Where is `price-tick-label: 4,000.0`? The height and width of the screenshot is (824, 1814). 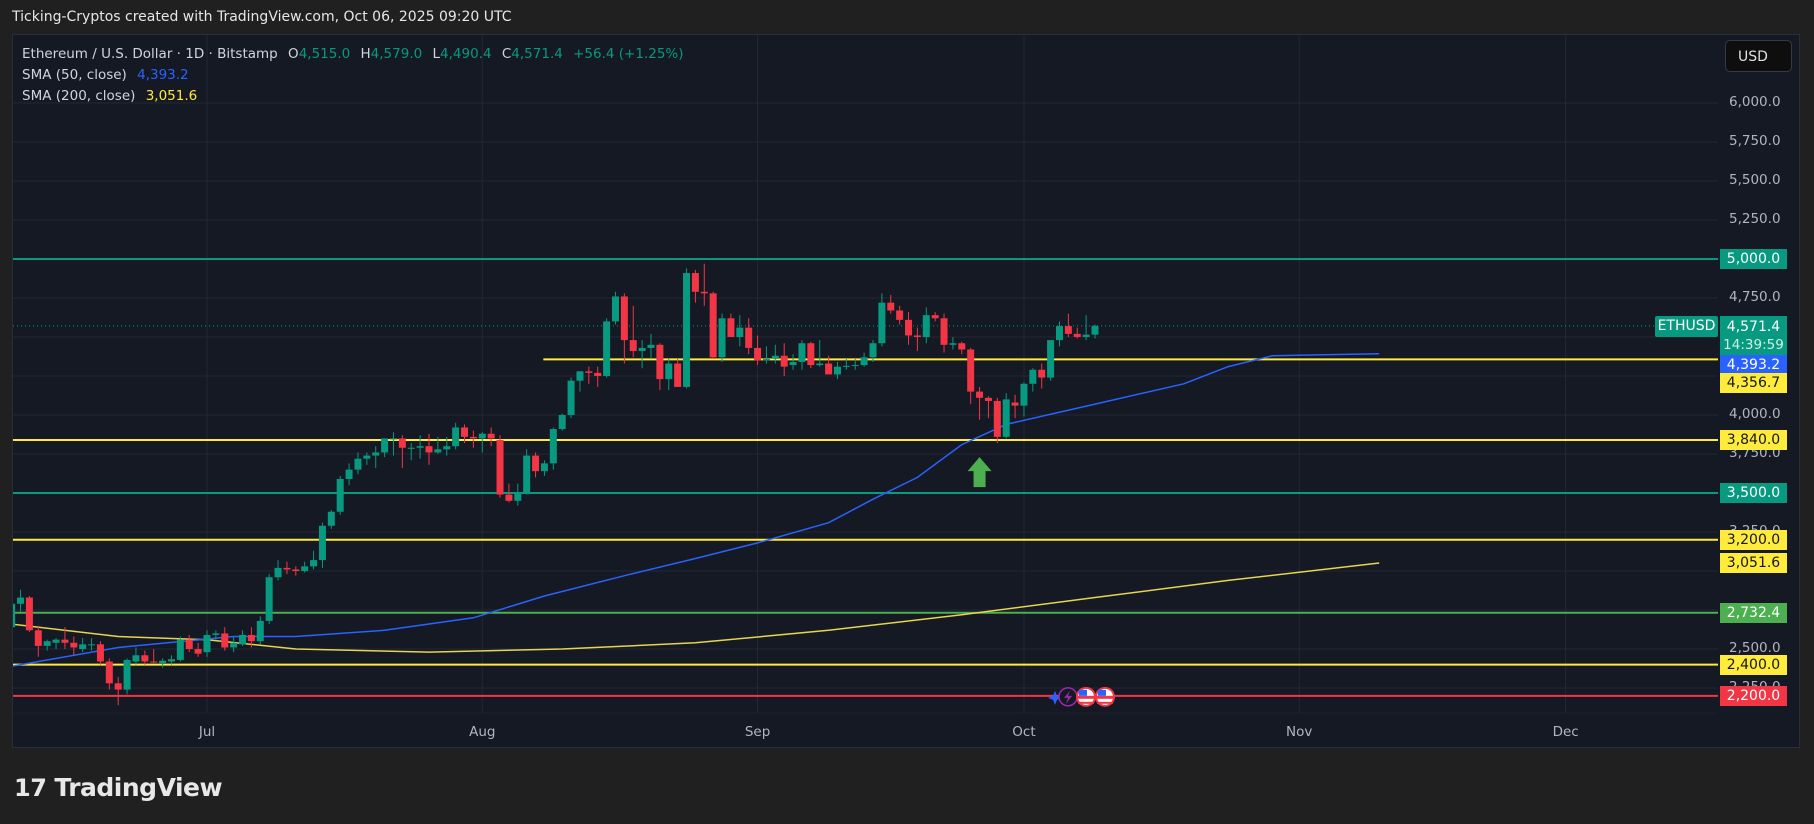 price-tick-label: 4,000.0 is located at coordinates (1755, 414).